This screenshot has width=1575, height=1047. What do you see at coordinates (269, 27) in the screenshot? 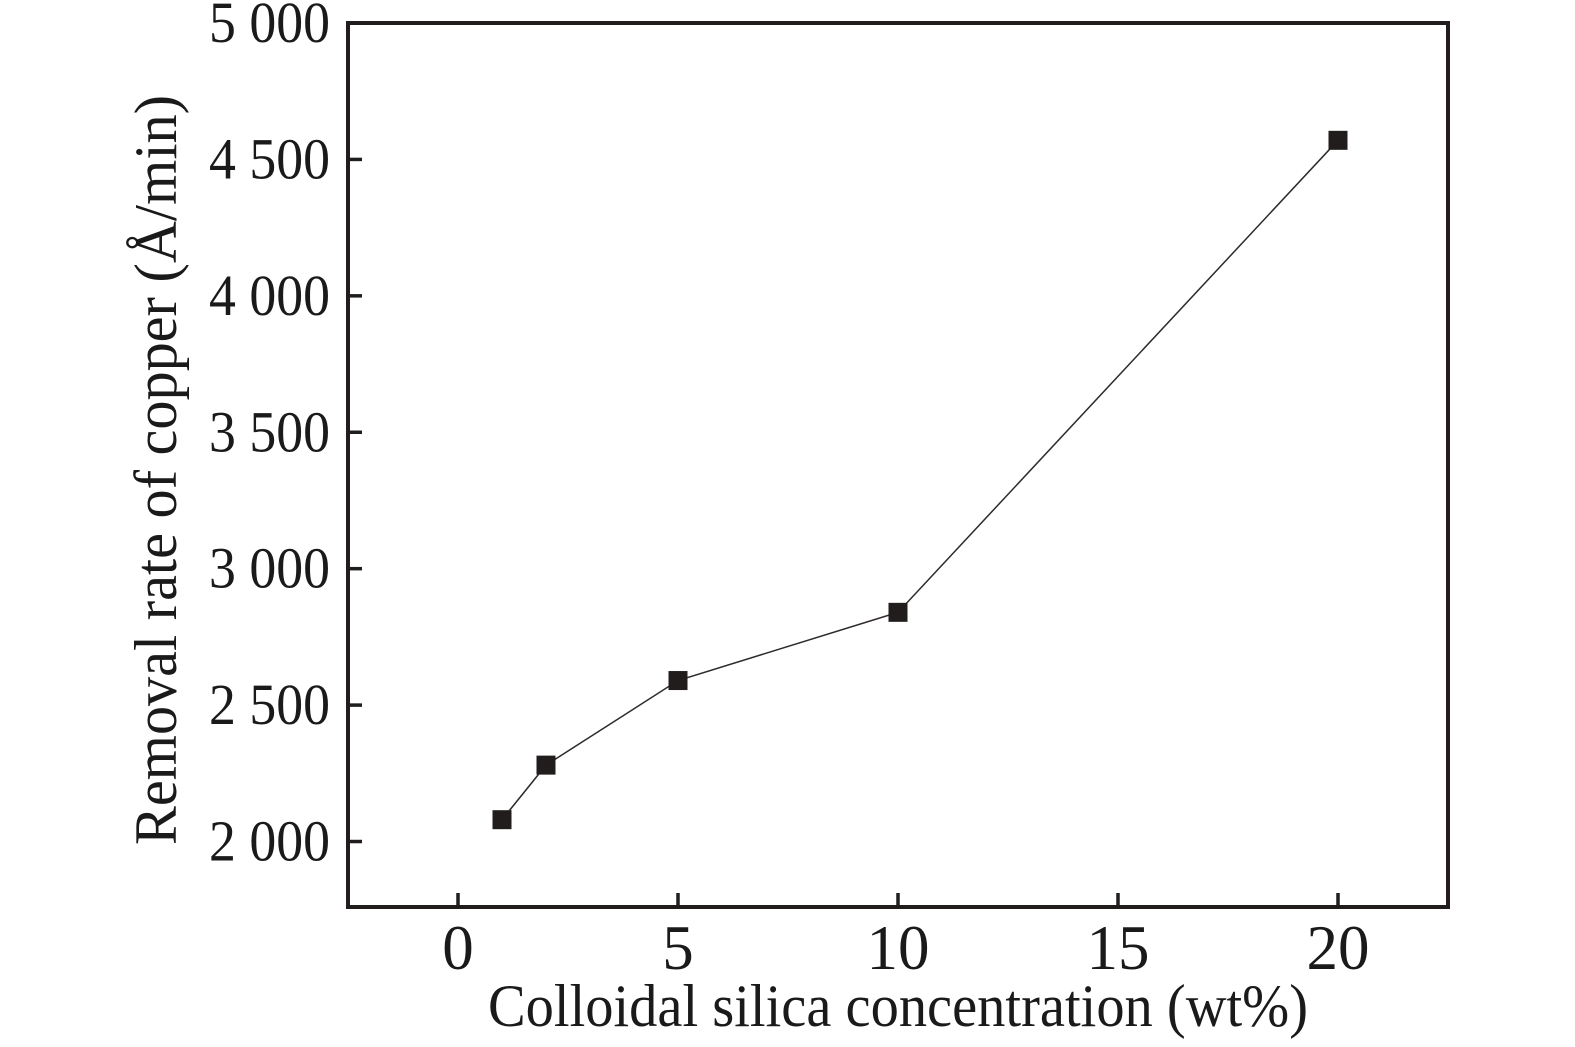
I see `y-tick-label: 5 000` at bounding box center [269, 27].